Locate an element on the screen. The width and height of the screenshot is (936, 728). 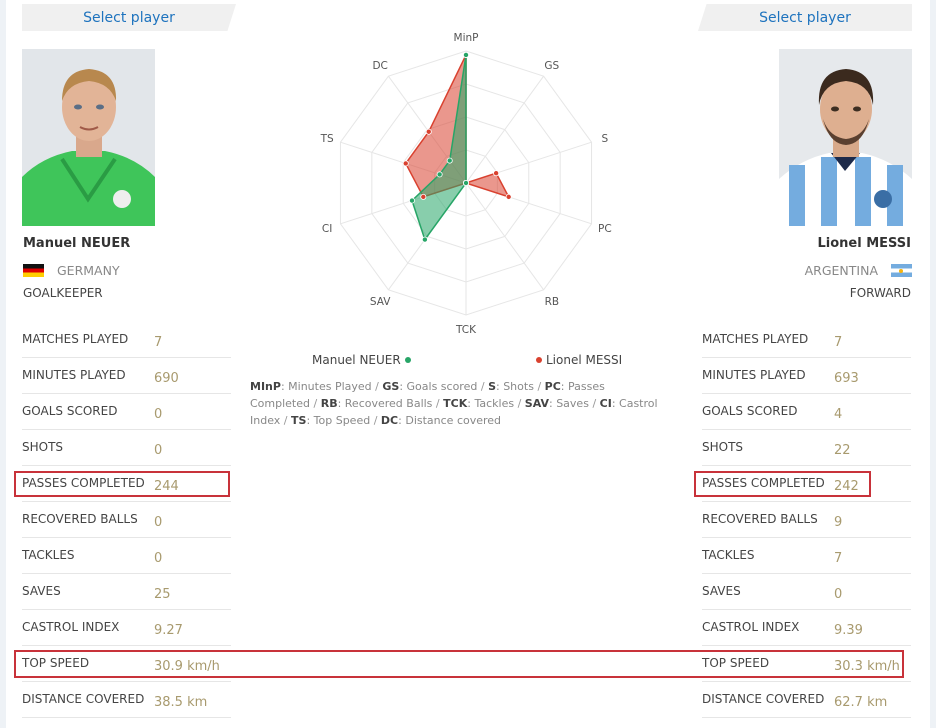
country-name-right: ARGENTINA is located at coordinates (841, 270).